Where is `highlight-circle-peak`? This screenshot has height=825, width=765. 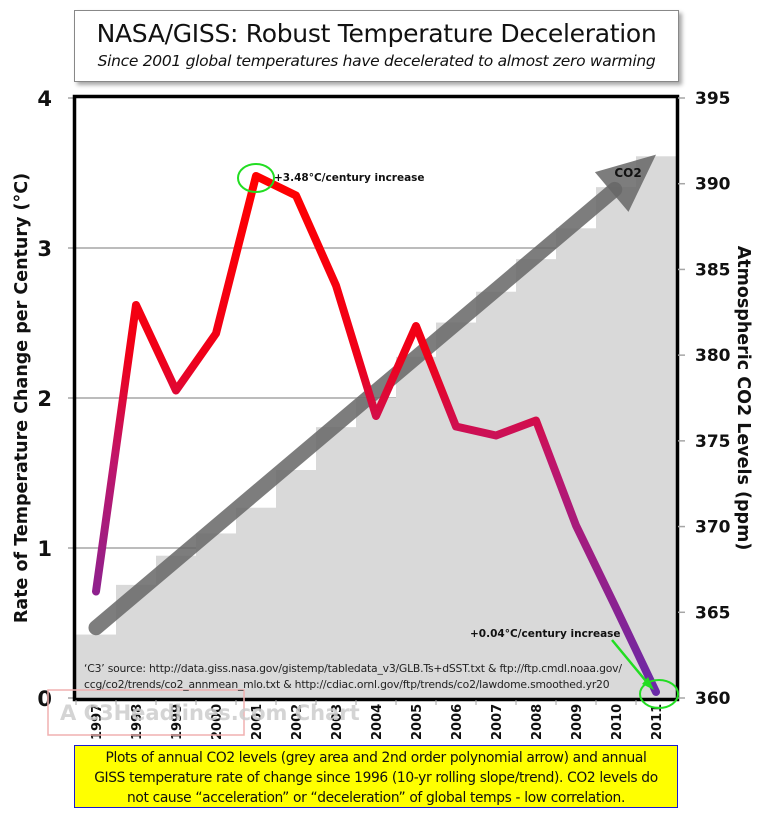
highlight-circle-peak is located at coordinates (256, 178).